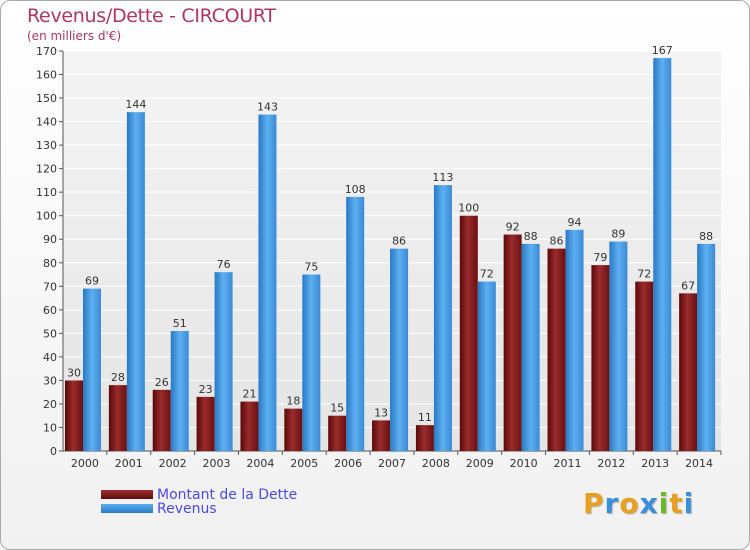 This screenshot has height=550, width=750. Describe the element at coordinates (162, 382) in the screenshot. I see `data-label-dette: 26` at that location.